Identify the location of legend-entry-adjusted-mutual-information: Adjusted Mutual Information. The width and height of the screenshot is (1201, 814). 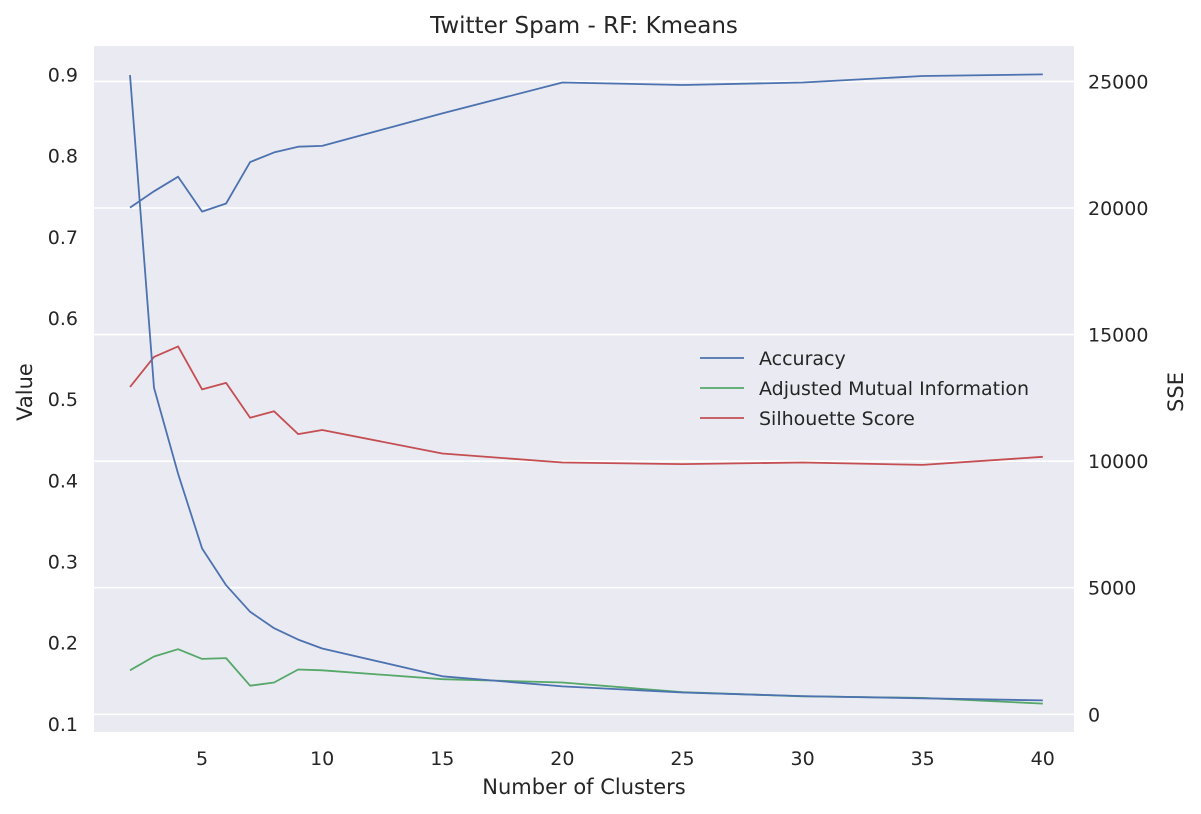
(894, 389).